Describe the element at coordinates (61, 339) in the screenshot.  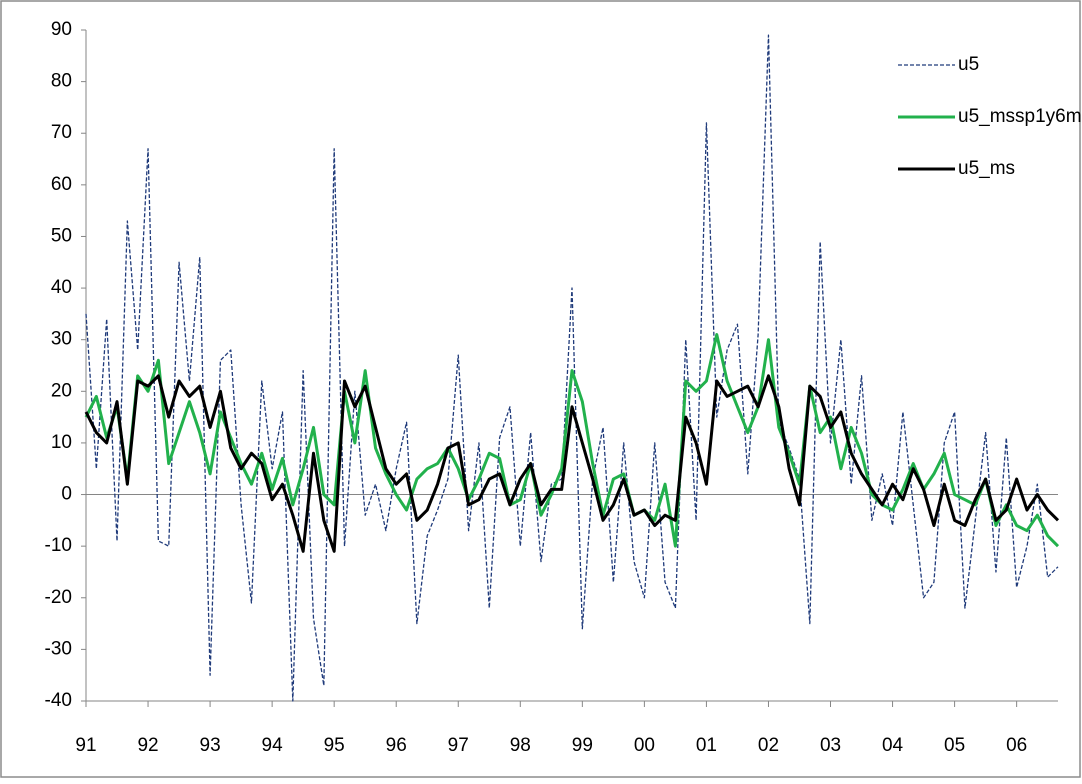
I see `y-tick-label: 30` at that location.